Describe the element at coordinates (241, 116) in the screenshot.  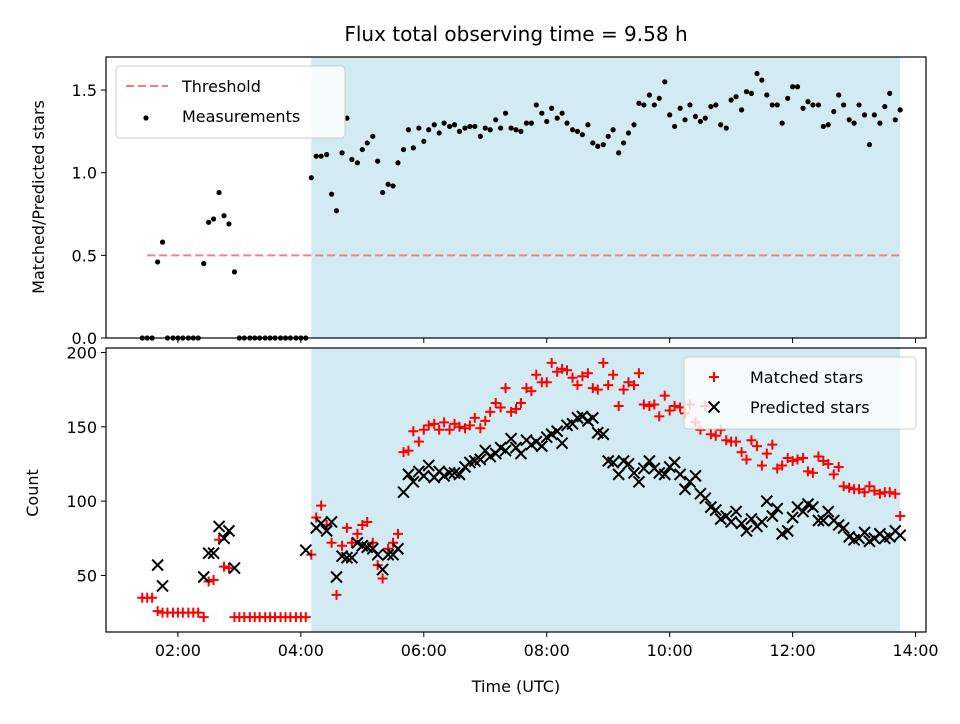
I see `legend-label: Measurements` at that location.